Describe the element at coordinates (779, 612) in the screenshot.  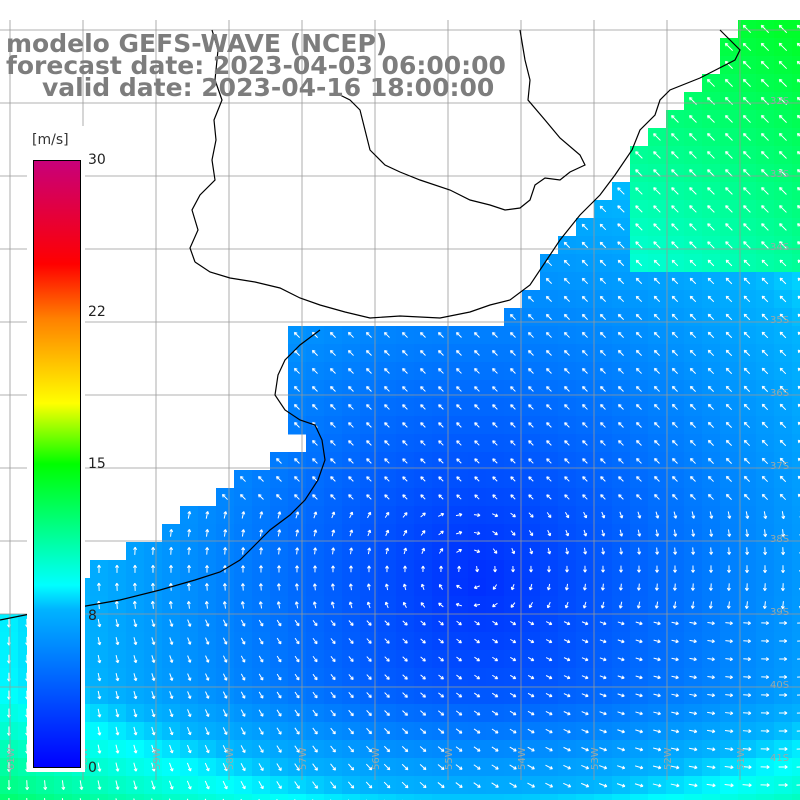
I see `latitude-label: 39S` at that location.